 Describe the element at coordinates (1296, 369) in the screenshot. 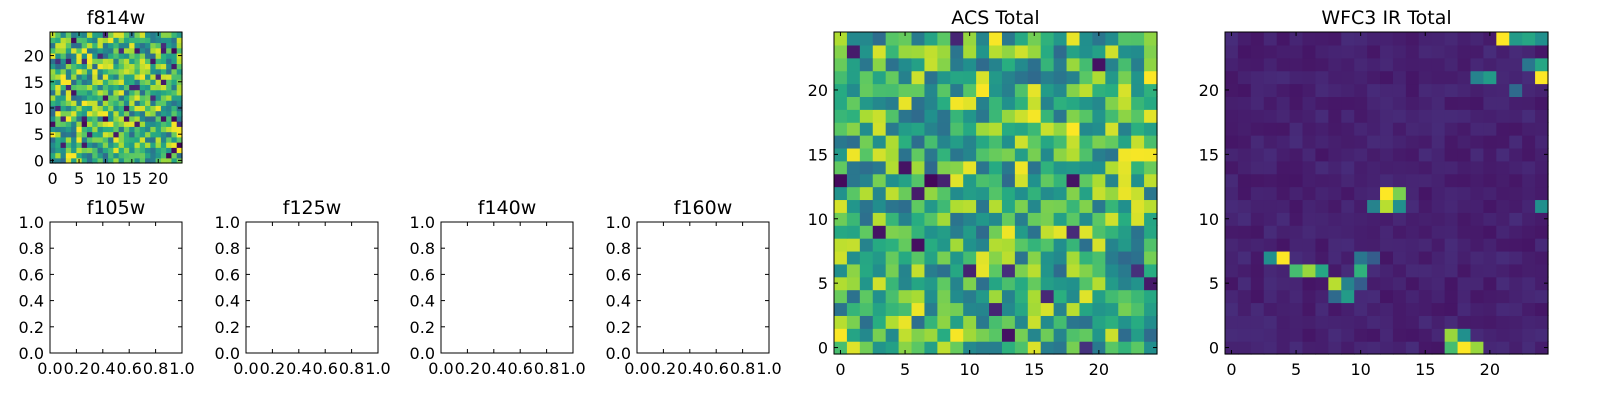

I see `x-tick-label: 5` at that location.